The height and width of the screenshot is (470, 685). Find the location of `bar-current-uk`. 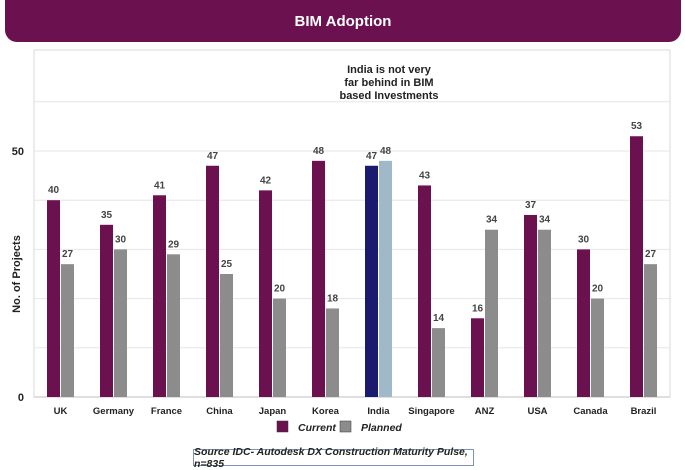

bar-current-uk is located at coordinates (53, 298).